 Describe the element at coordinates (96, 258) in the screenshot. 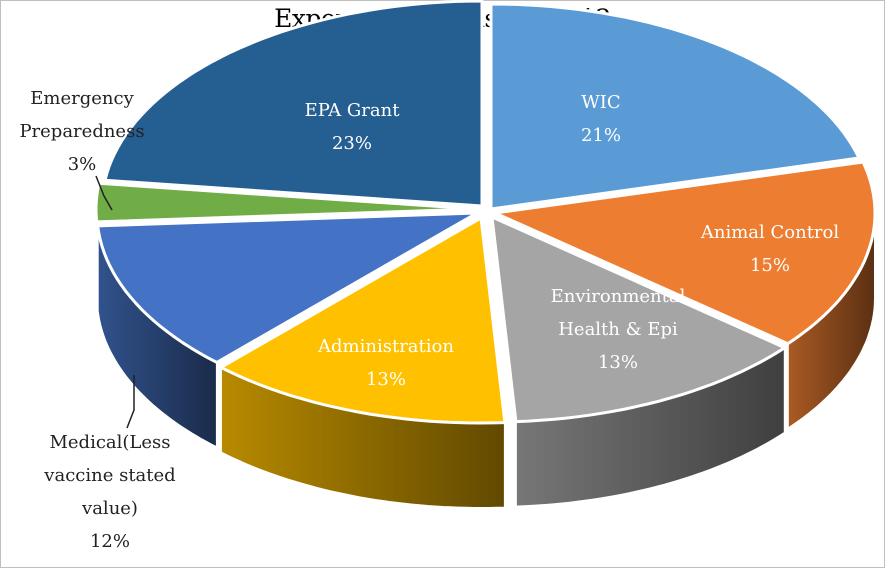

I see `slice-side-emergency-preparedness` at that location.